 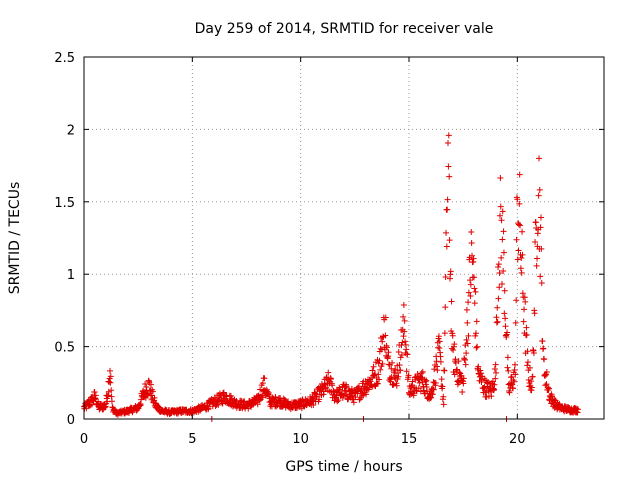 I want to click on y-tick-label: 2, so click(x=71, y=130).